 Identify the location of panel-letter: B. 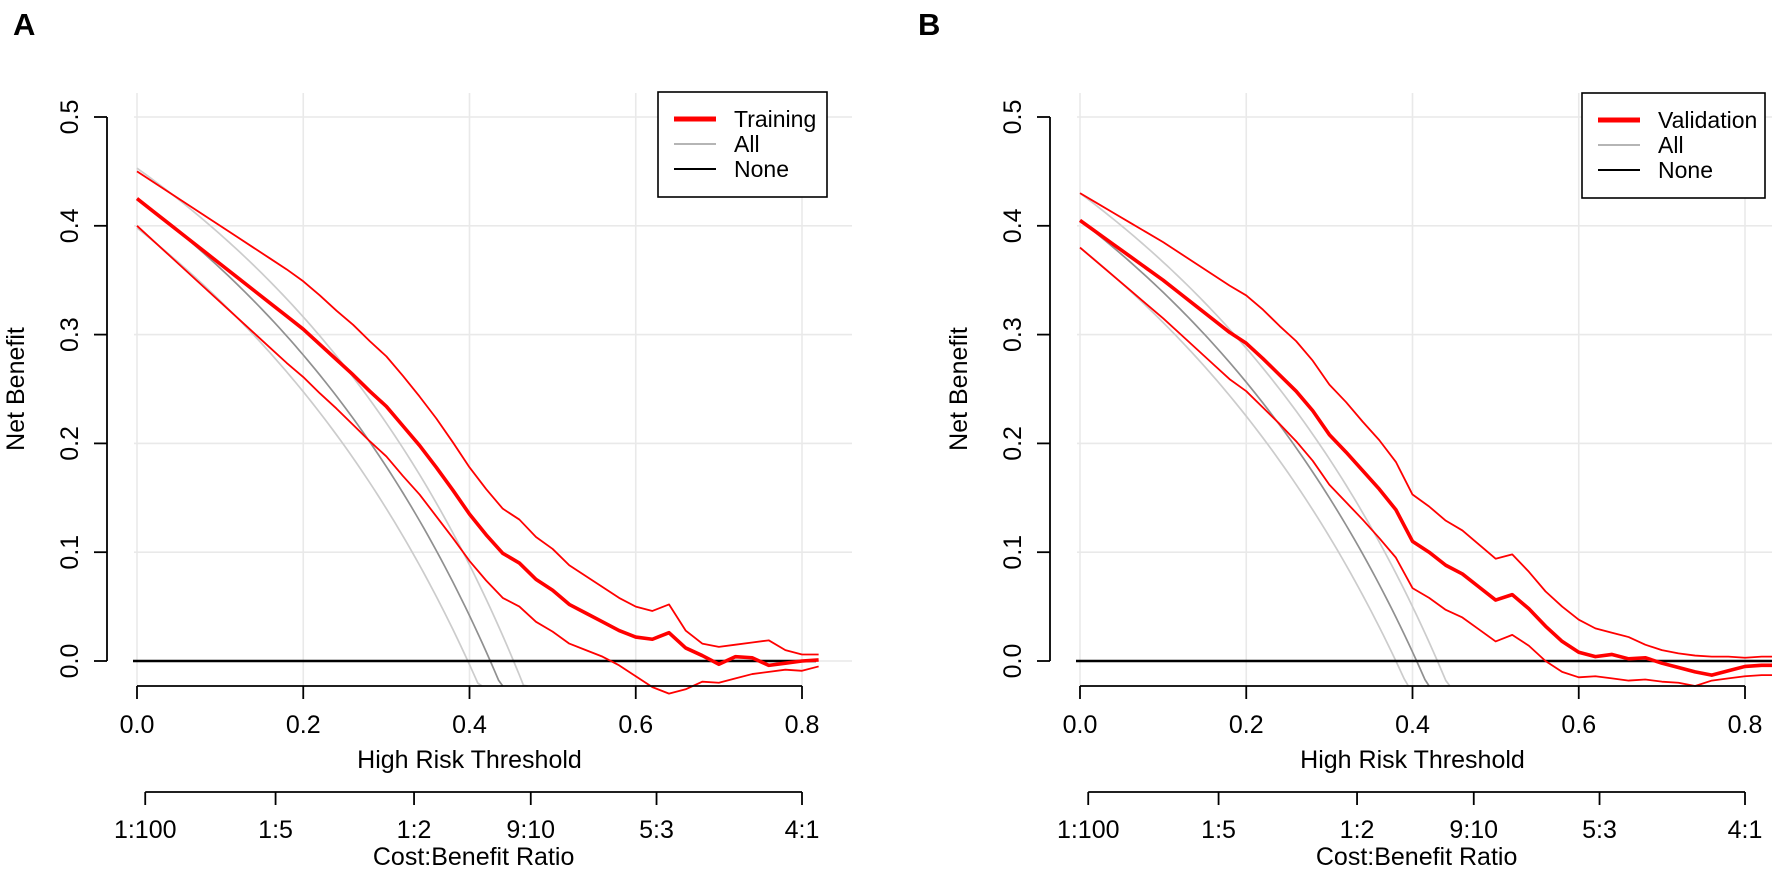
(929, 24).